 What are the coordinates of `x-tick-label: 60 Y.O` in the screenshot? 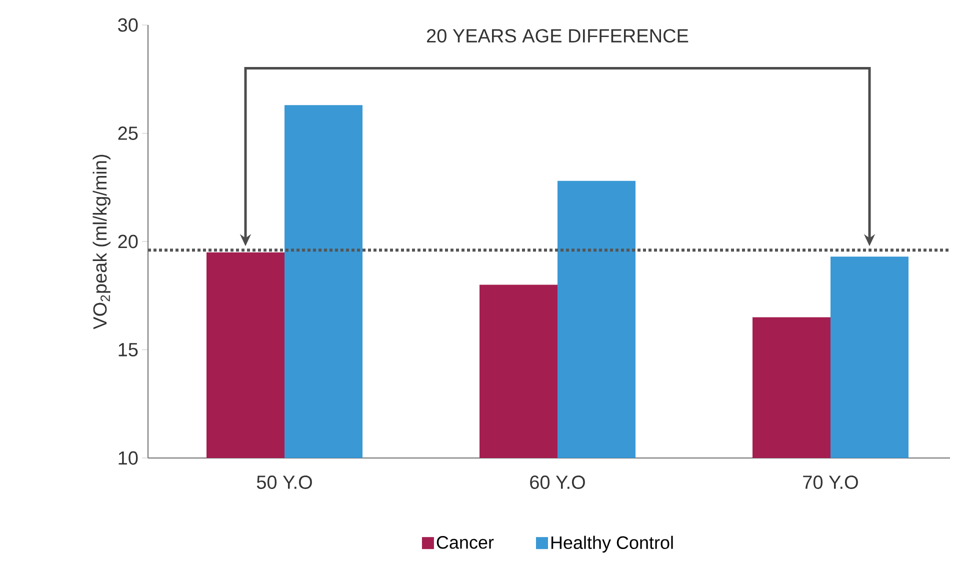 It's located at (557, 482).